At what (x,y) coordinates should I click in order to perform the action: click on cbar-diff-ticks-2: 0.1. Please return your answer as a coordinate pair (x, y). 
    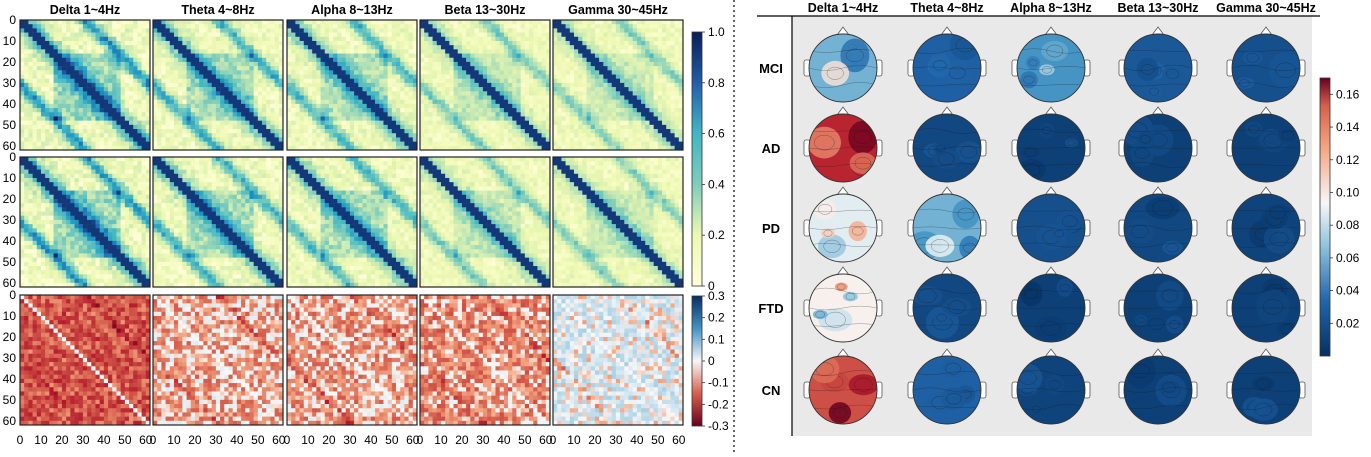
    Looking at the image, I should click on (716, 339).